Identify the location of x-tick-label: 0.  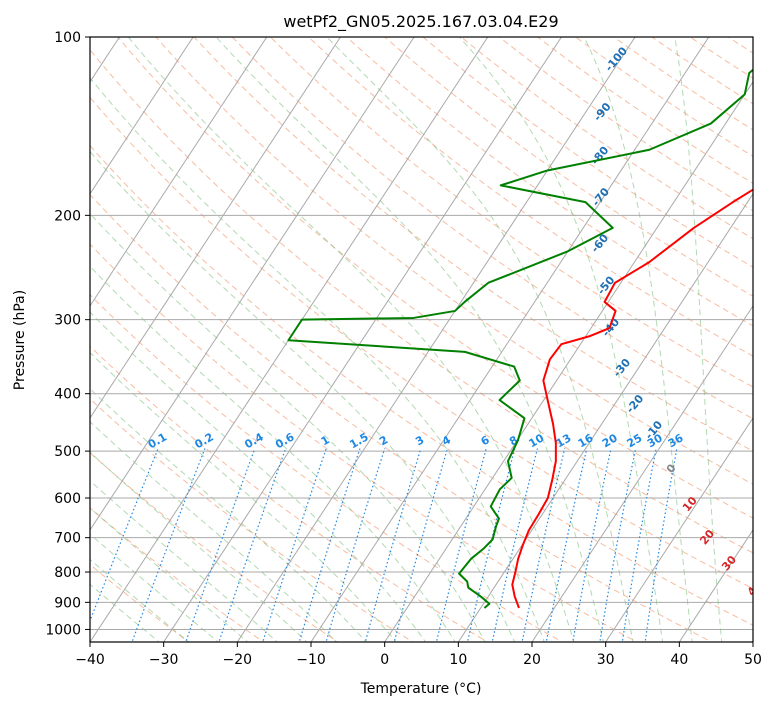
(384, 660).